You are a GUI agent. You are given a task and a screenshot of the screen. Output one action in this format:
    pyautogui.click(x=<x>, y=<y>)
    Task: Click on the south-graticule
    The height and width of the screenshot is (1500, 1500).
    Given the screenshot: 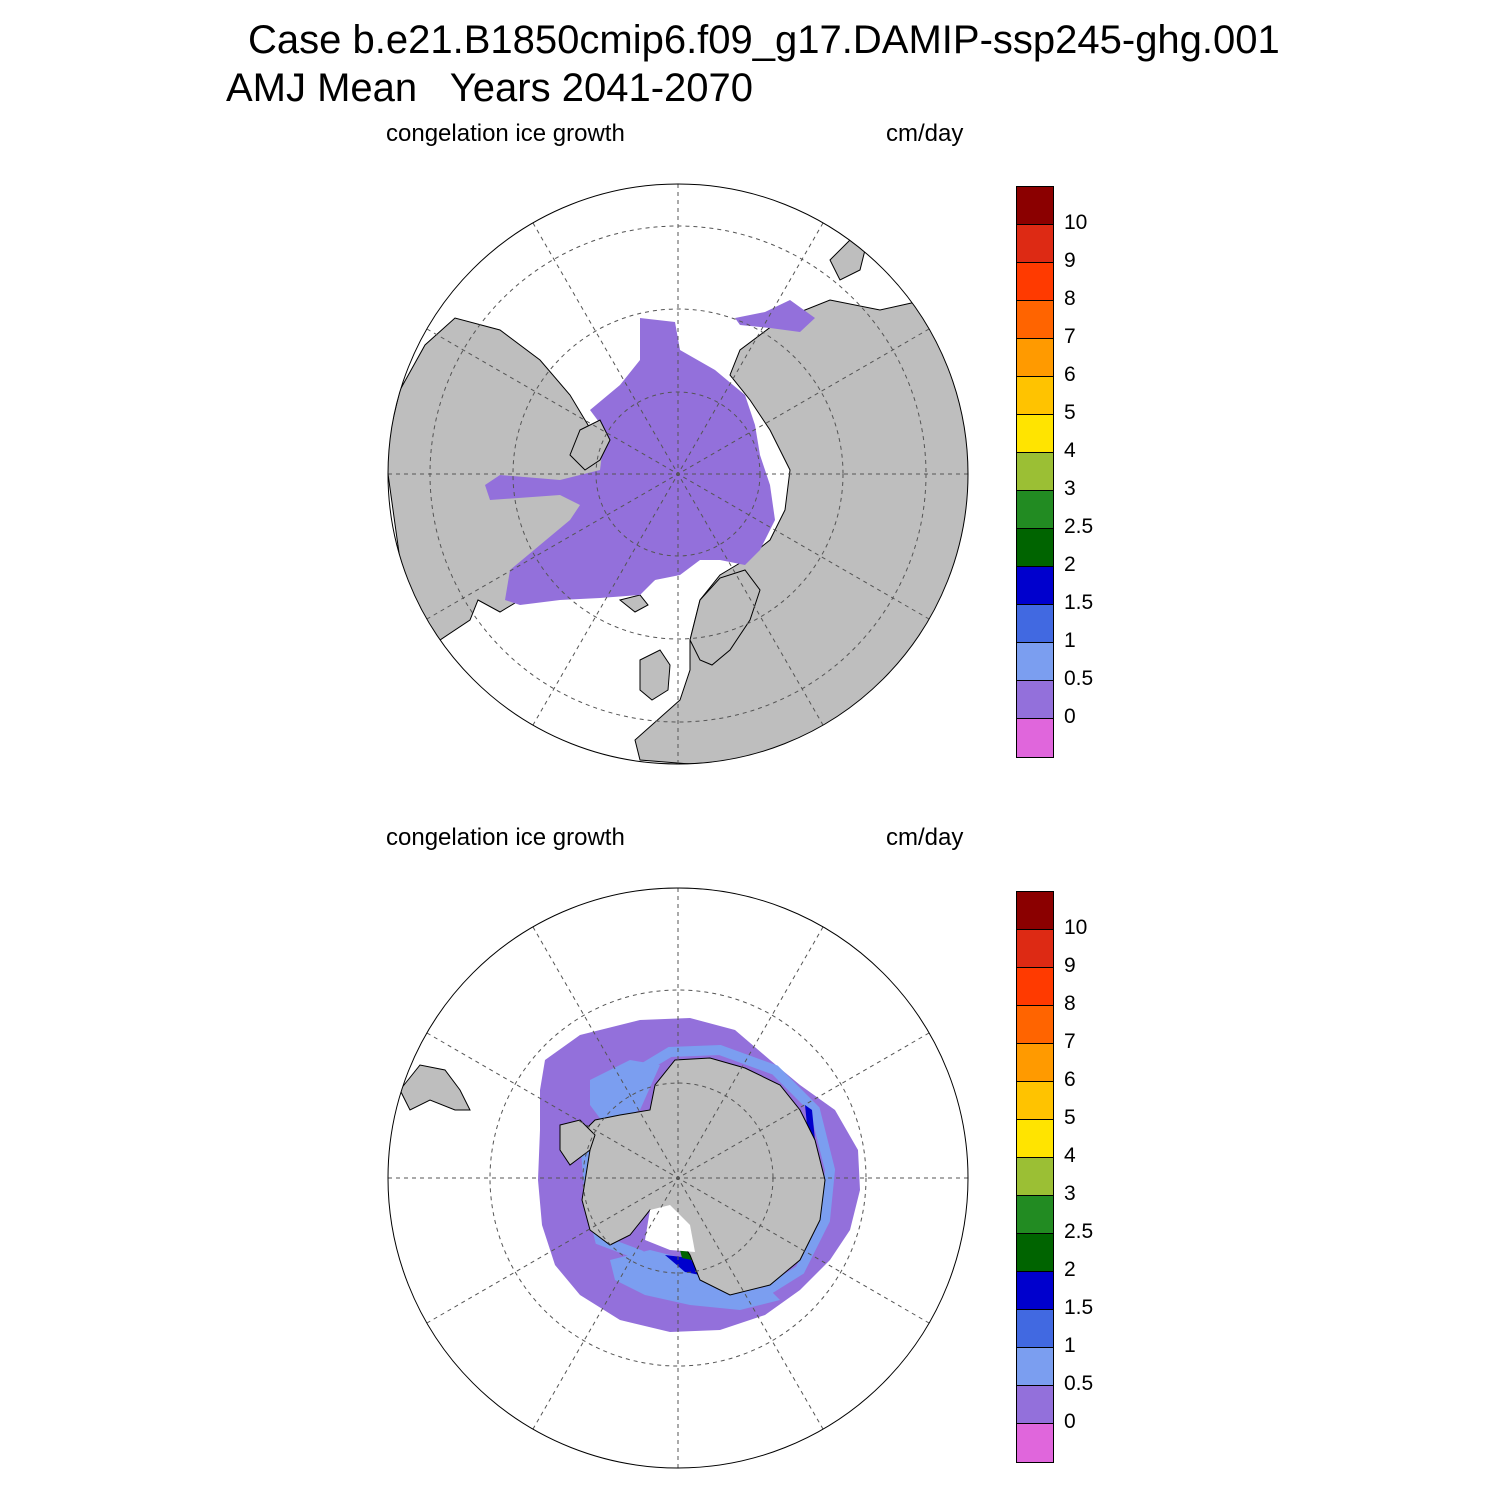 What is the action you would take?
    pyautogui.click(x=678, y=1178)
    